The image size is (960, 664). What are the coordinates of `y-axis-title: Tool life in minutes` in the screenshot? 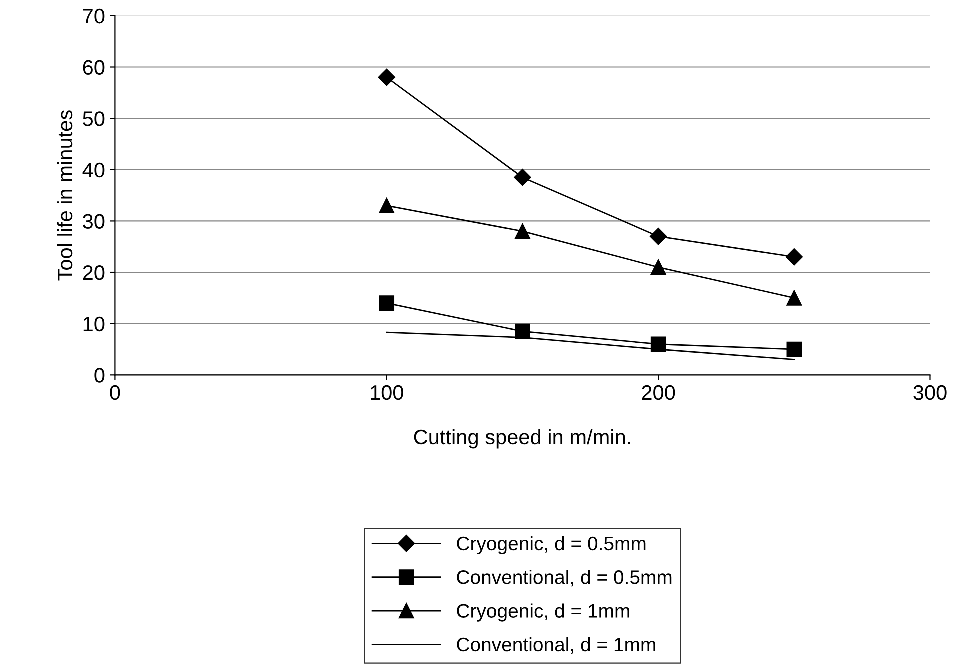 It's located at (65, 195).